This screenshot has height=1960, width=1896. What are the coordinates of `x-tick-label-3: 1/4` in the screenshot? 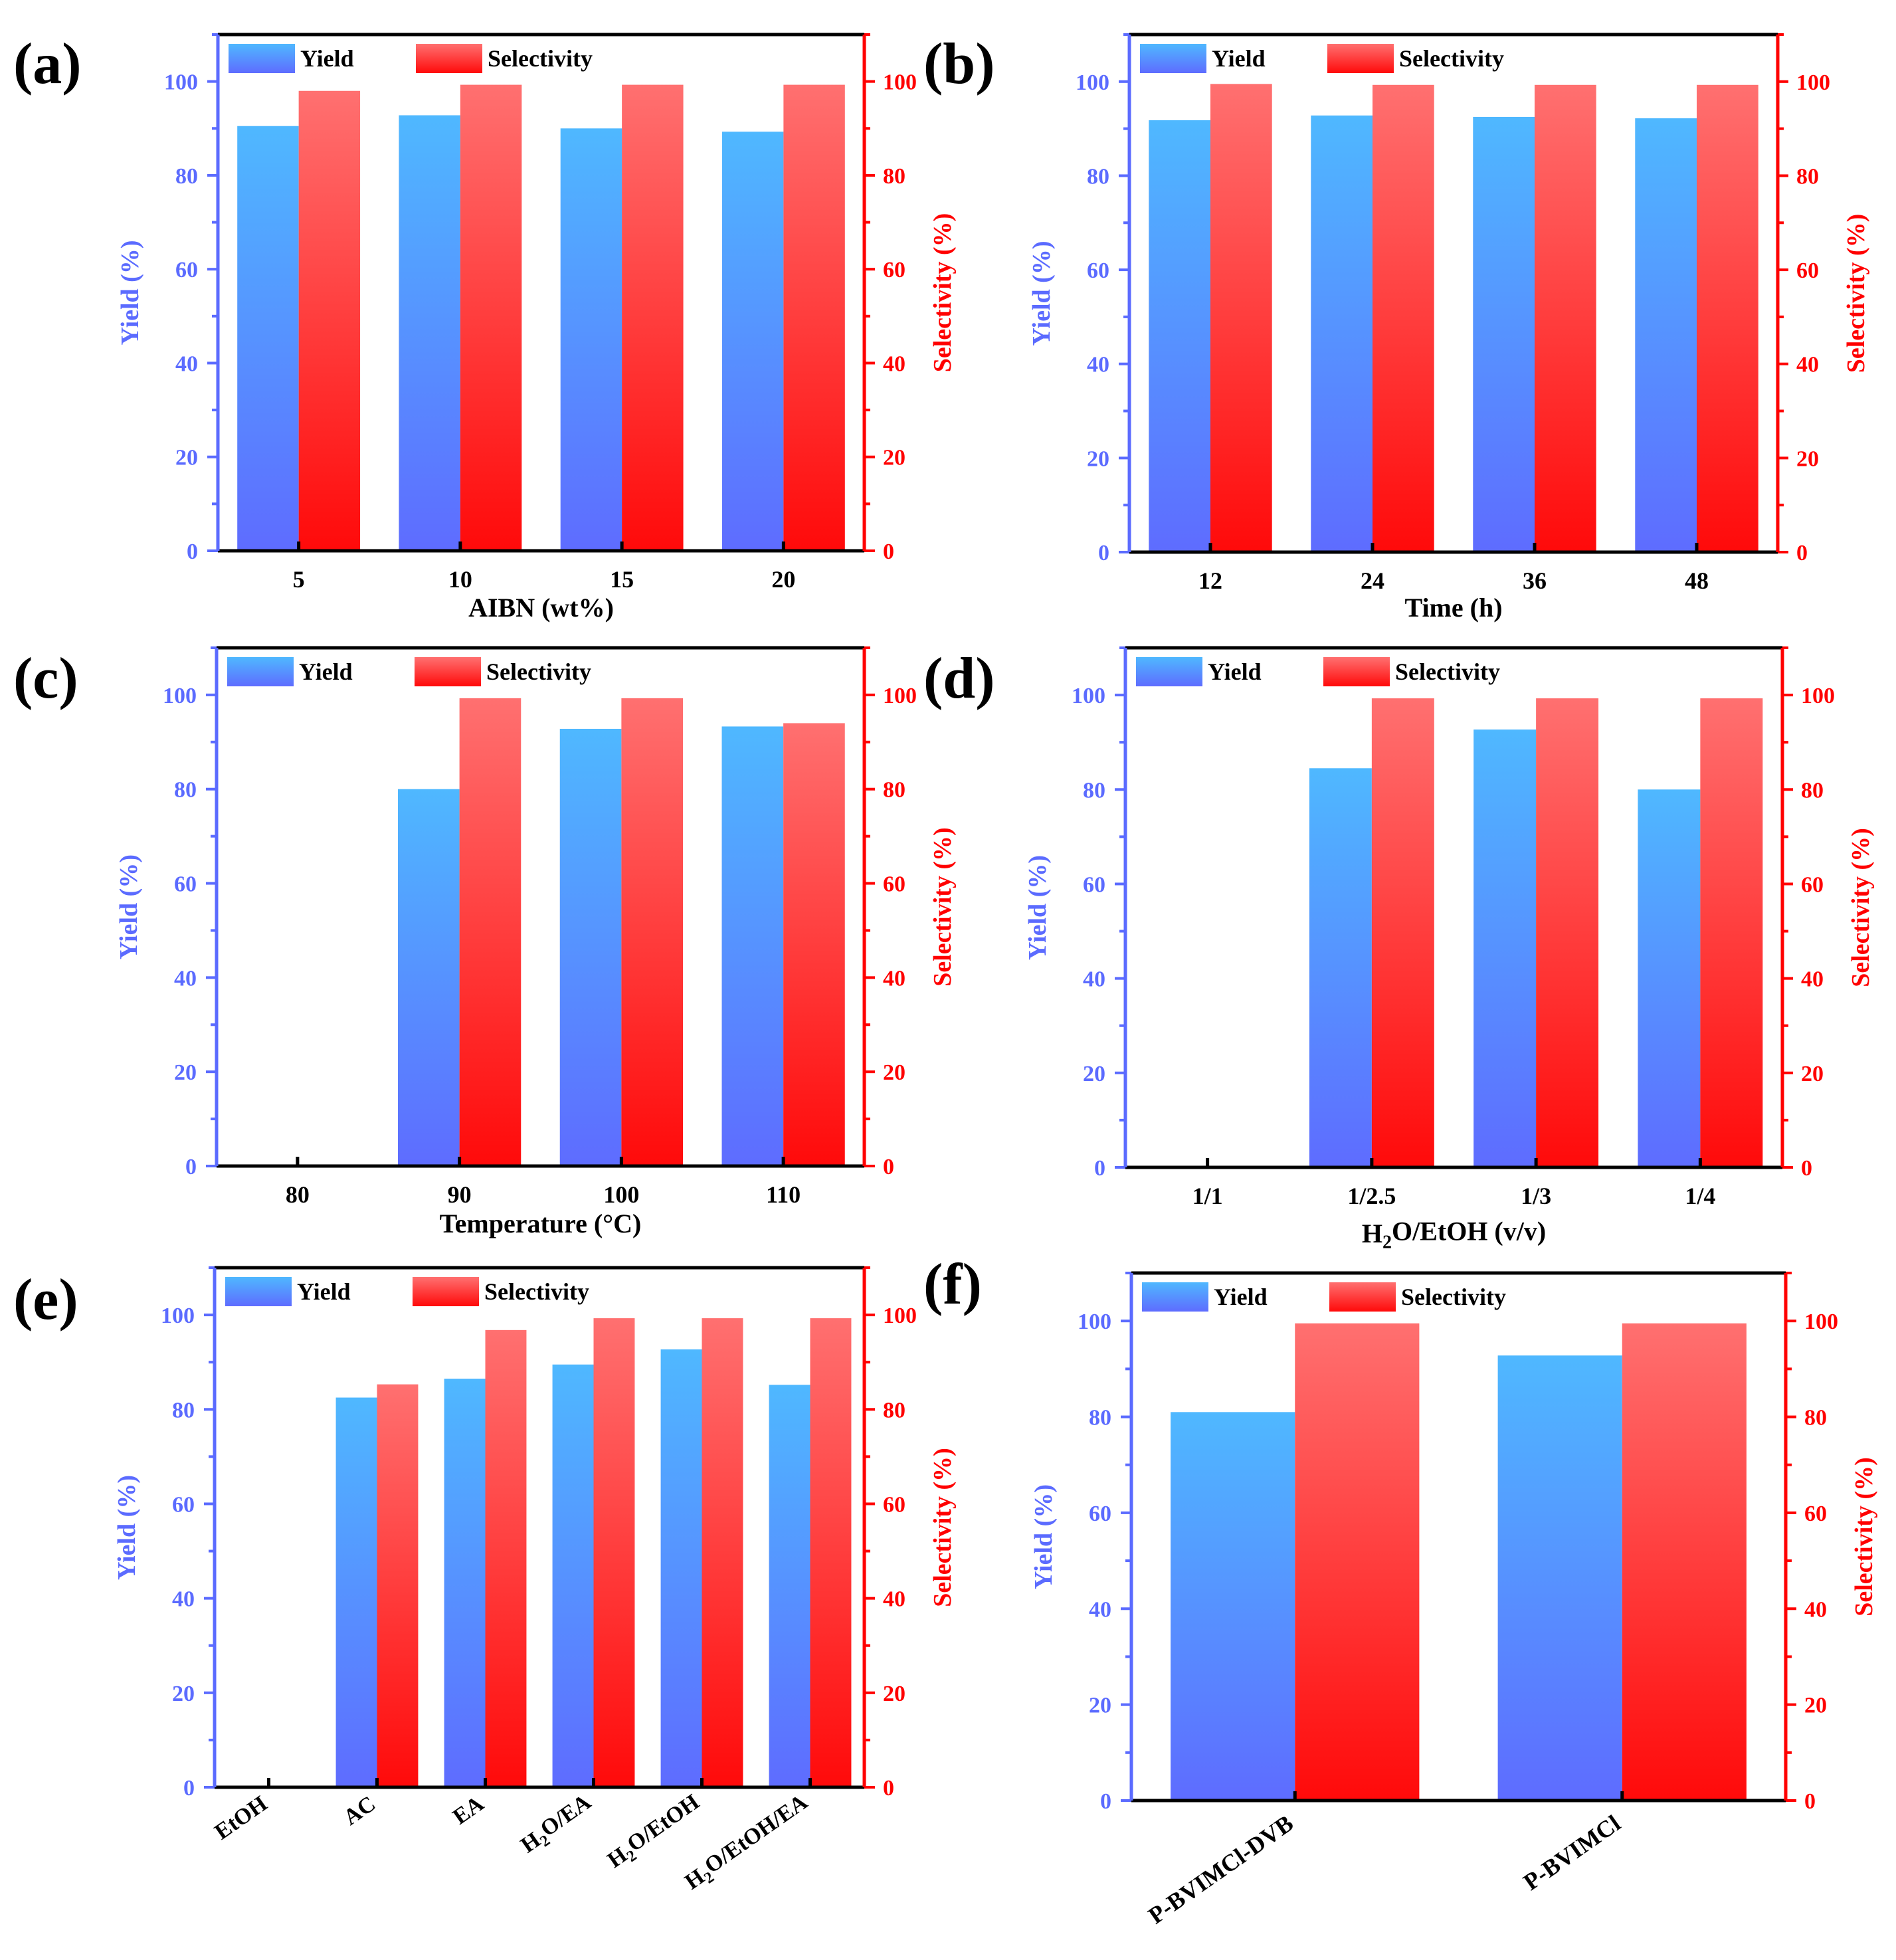 It's located at (1700, 1196).